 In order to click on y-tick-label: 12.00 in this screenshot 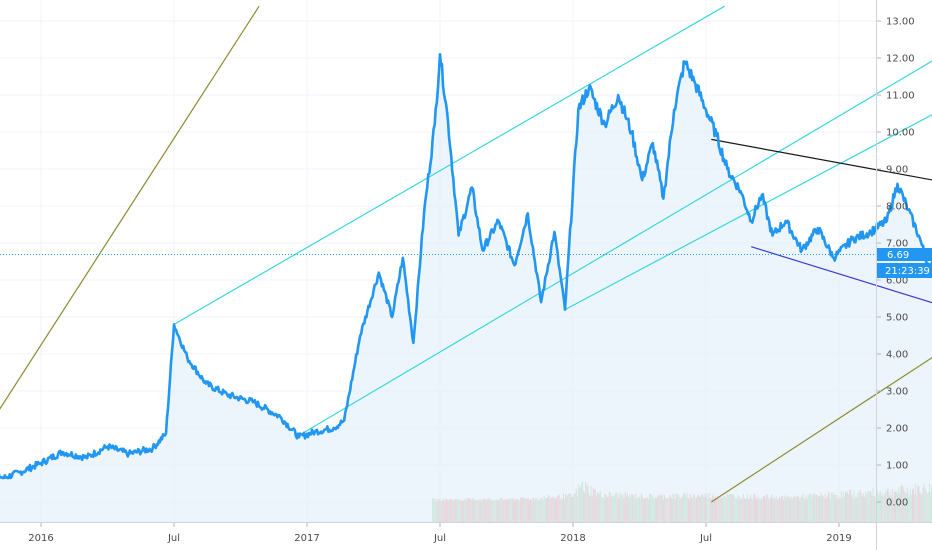, I will do `click(900, 59)`.